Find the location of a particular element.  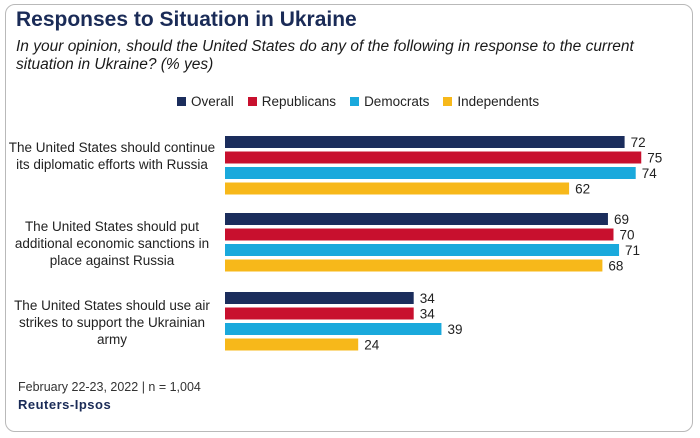

value-label-independents-2: 24 is located at coordinates (372, 345).